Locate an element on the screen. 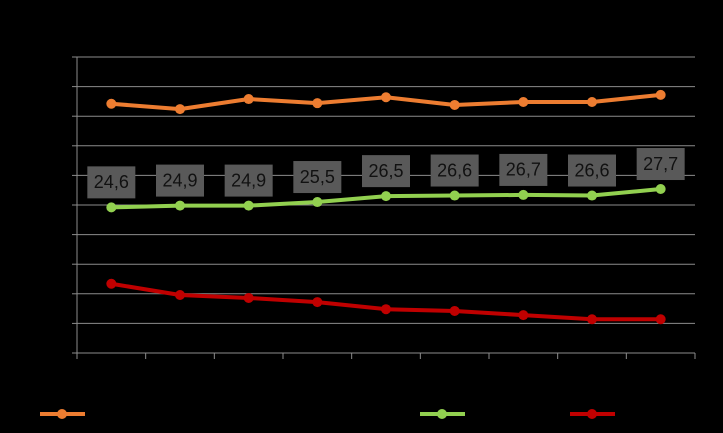 The width and height of the screenshot is (723, 433). y-tick-label: 0 is located at coordinates (65, 352).